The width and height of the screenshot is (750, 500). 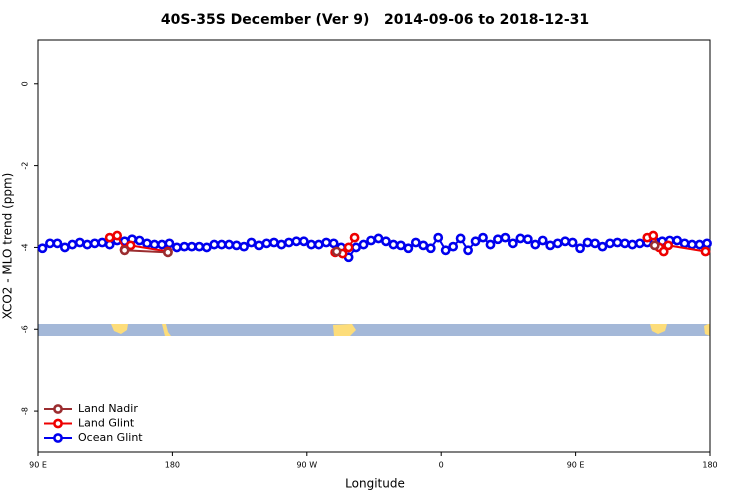 I want to click on x-axis-label: Longitude, so click(x=375, y=484).